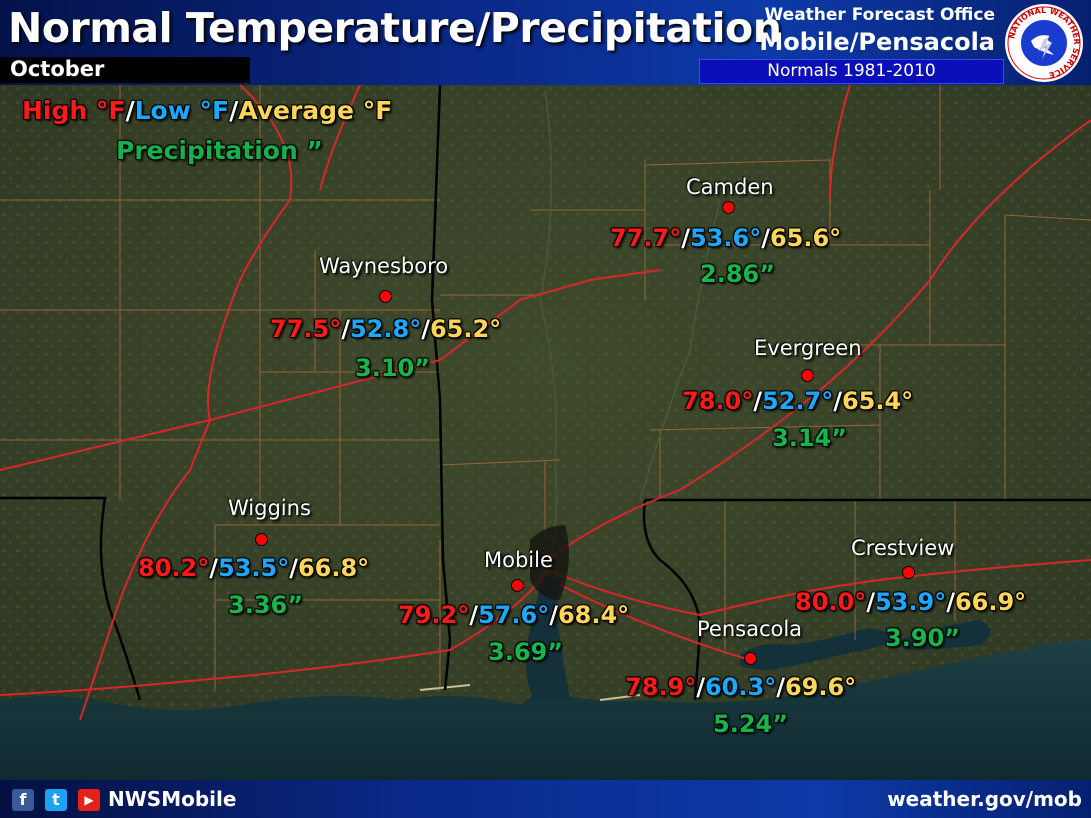 This screenshot has height=818, width=1091. Describe the element at coordinates (877, 401) in the screenshot. I see `avg-temp: 65.4°` at that location.